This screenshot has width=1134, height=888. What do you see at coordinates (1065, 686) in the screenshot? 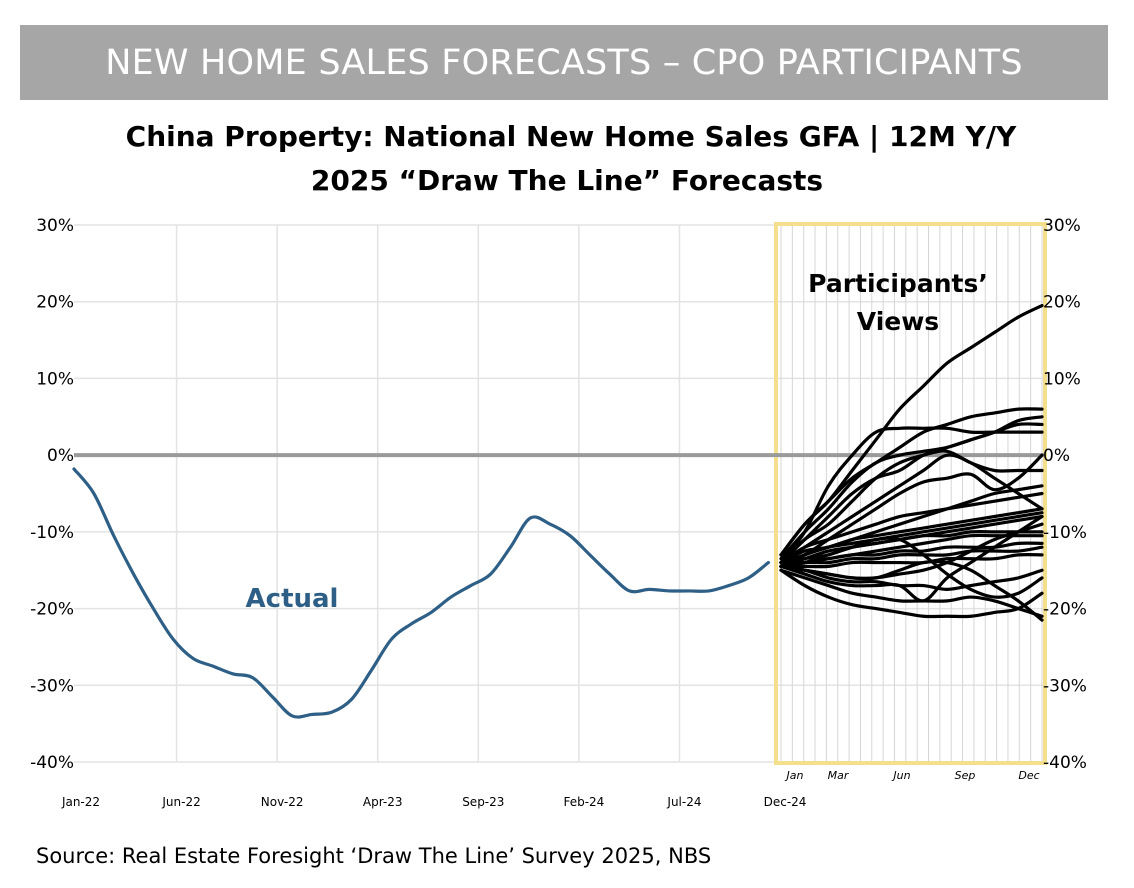
I see `y-tick-label-right: -30%` at bounding box center [1065, 686].